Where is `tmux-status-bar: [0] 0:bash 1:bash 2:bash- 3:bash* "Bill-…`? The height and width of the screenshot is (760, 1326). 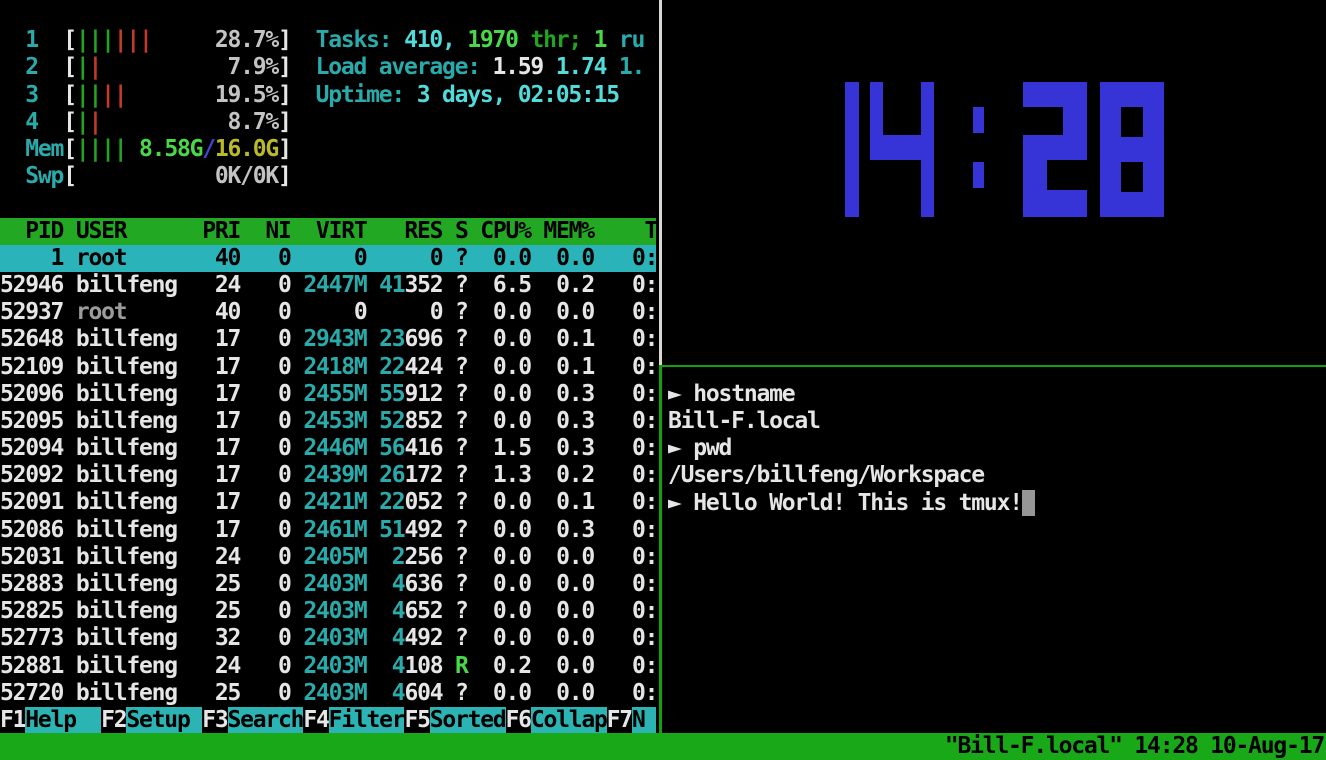 tmux-status-bar: [0] 0:bash 1:bash 2:bash- 3:bash* "Bill-… is located at coordinates (663, 746).